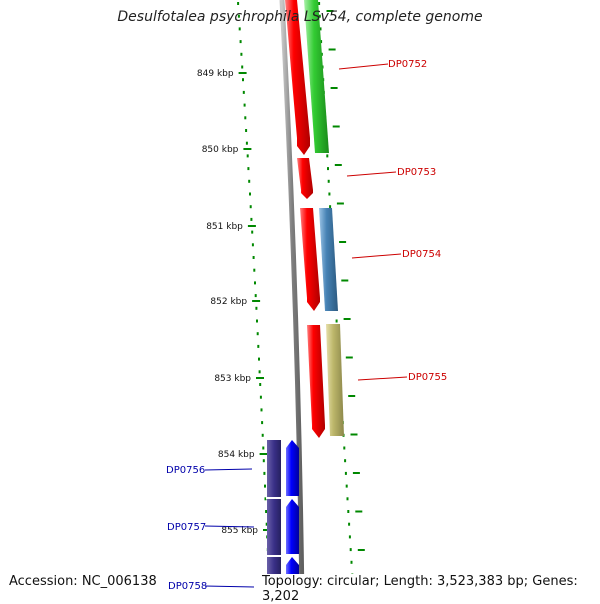 This screenshot has width=600, height=604. I want to click on scale-tick-label: 854 kbp, so click(236, 455).